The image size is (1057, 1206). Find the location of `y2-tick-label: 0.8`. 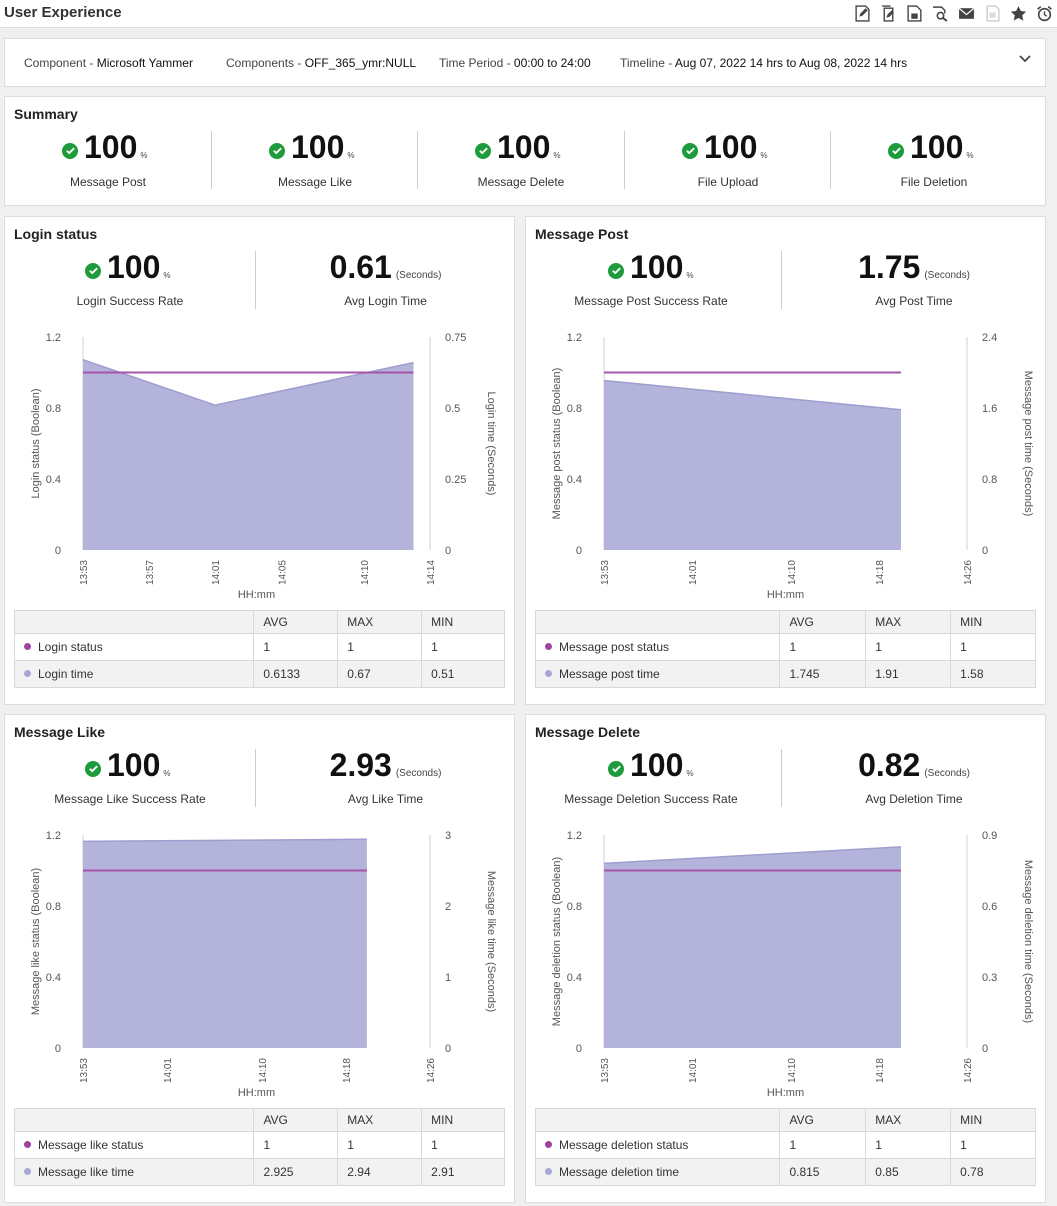

y2-tick-label: 0.8 is located at coordinates (989, 480).